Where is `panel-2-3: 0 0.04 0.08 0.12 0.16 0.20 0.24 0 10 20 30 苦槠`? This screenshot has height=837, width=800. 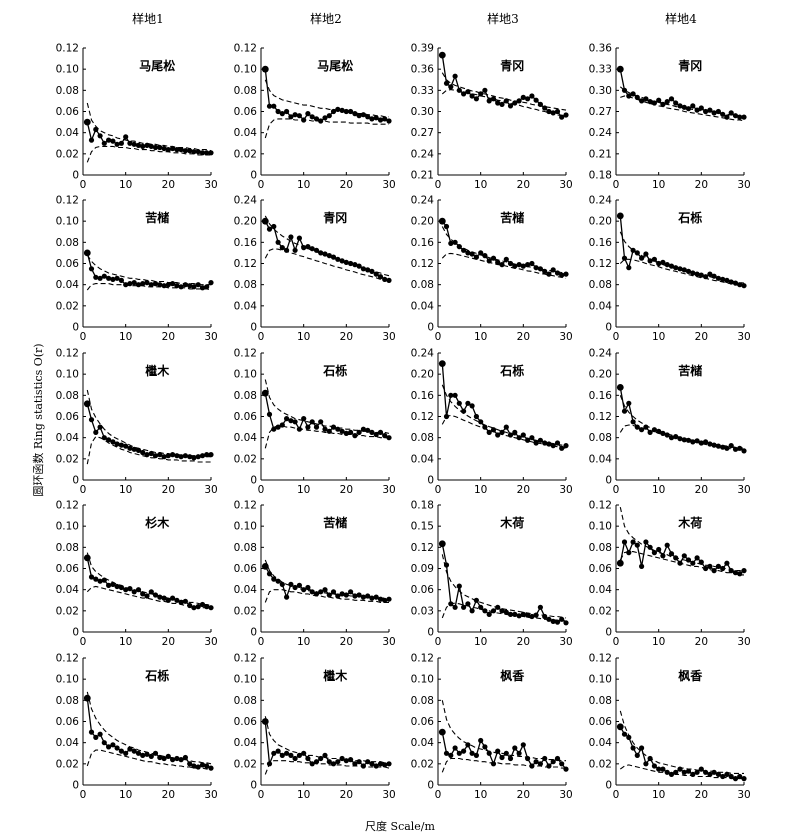
panel-2-3: 0 0.04 0.08 0.12 0.16 0.20 0.24 0 10 20 30 苦槠 is located at coordinates (492, 269).